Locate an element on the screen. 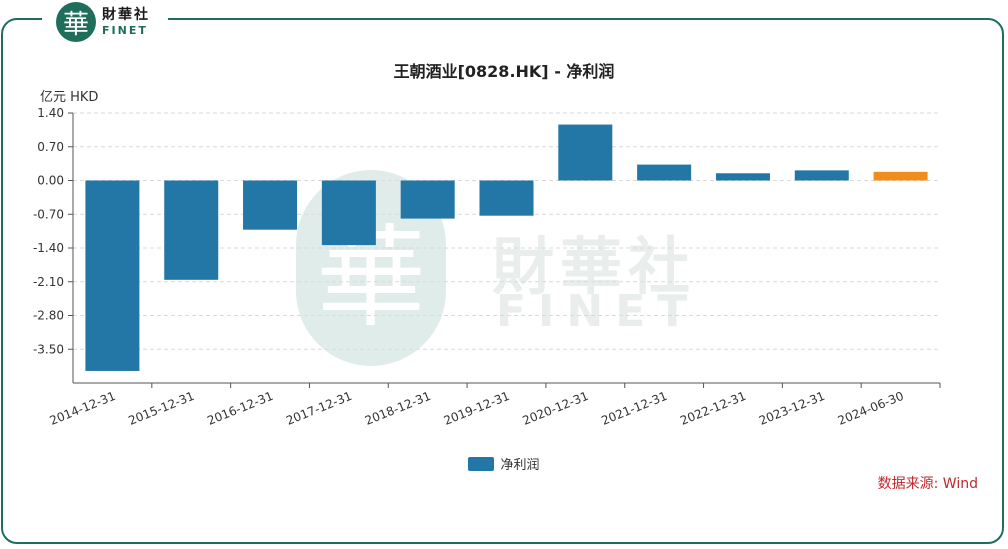 The image size is (1008, 549). x-tick-label: 2018-12-31 is located at coordinates (398, 408).